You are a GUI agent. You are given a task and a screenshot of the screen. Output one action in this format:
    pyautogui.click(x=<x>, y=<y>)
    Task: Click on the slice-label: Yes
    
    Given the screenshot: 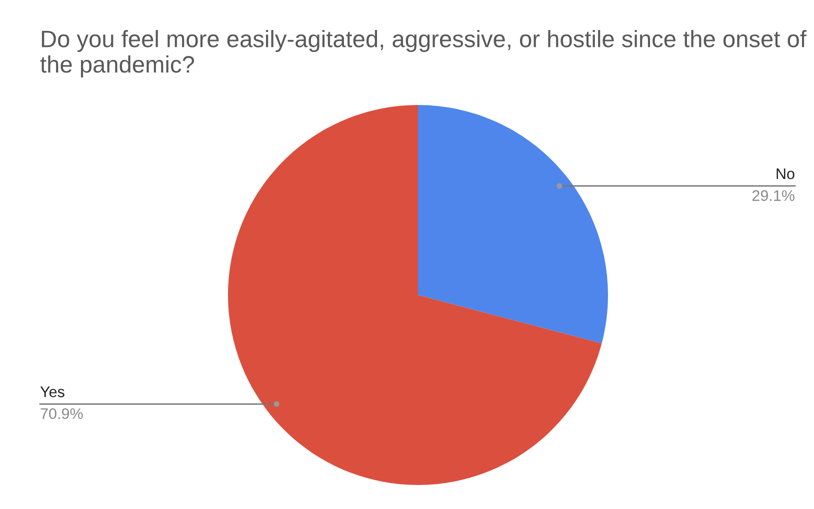 What is the action you would take?
    pyautogui.click(x=52, y=392)
    